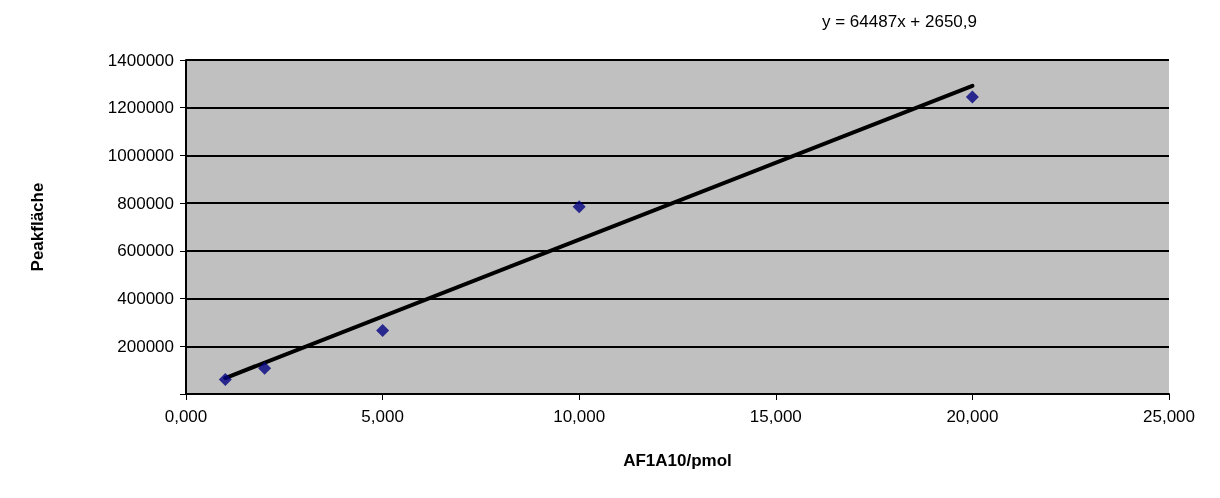 The width and height of the screenshot is (1220, 498). Describe the element at coordinates (579, 416) in the screenshot. I see `x-tick-label: 10,000` at that location.